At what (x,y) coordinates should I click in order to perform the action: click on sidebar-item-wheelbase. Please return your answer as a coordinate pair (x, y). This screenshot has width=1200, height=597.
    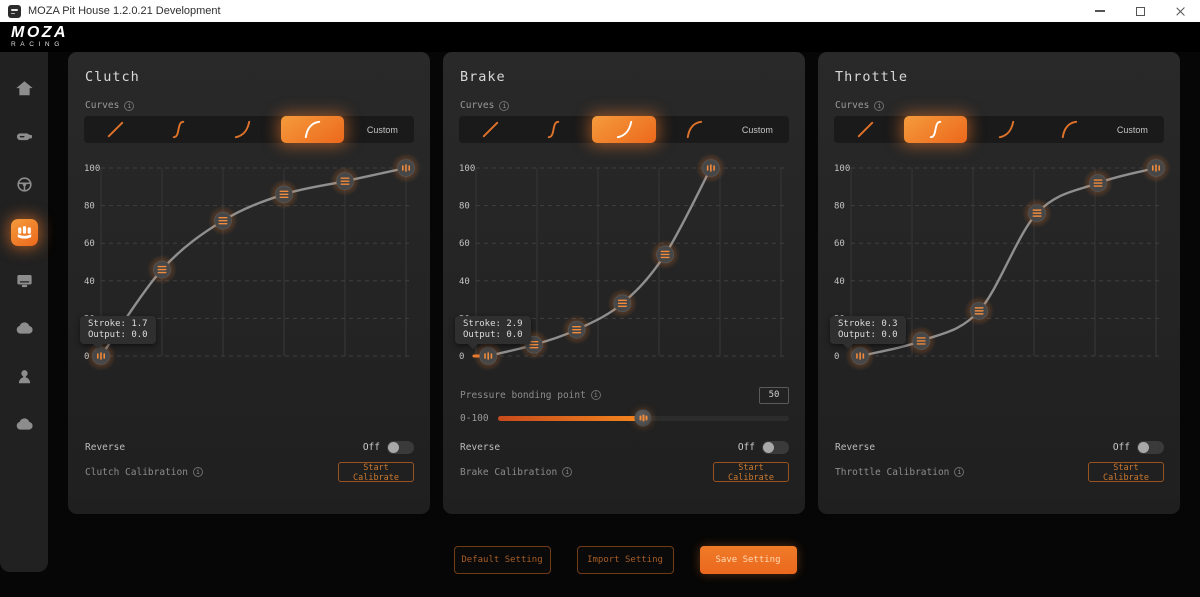
    Looking at the image, I should click on (24, 136).